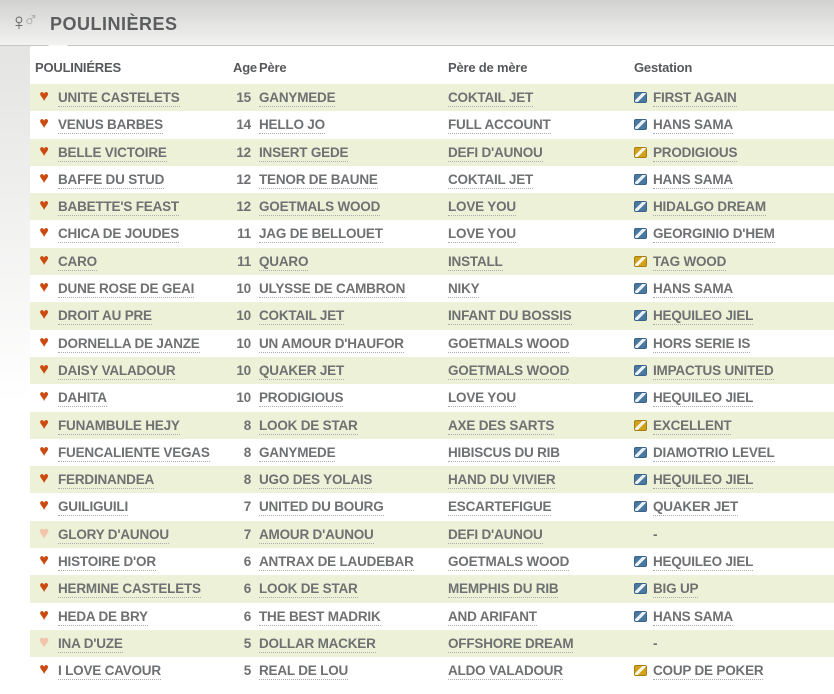 The width and height of the screenshot is (834, 694). What do you see at coordinates (475, 262) in the screenshot?
I see `damsire-link: INSTALL` at bounding box center [475, 262].